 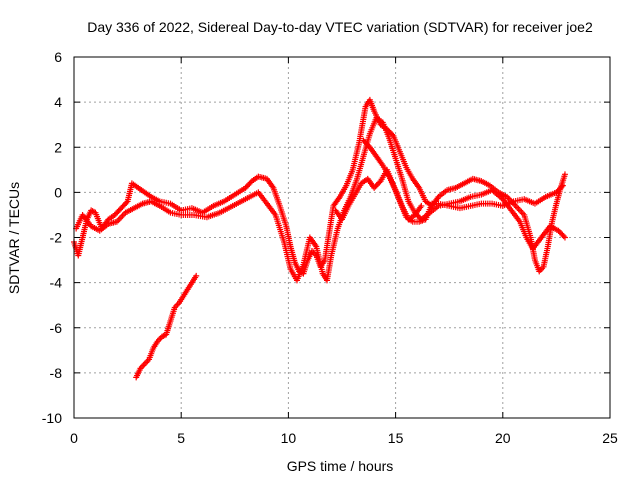 What do you see at coordinates (56, 238) in the screenshot?
I see `y-tick-label: -2` at bounding box center [56, 238].